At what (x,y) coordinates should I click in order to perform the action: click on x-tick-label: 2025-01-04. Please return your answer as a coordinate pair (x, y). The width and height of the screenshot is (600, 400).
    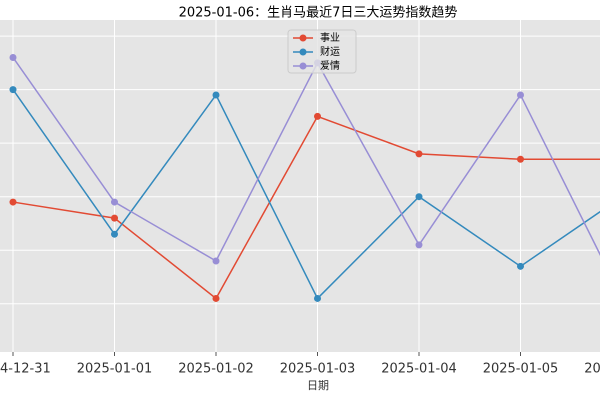
    Looking at the image, I should click on (419, 369).